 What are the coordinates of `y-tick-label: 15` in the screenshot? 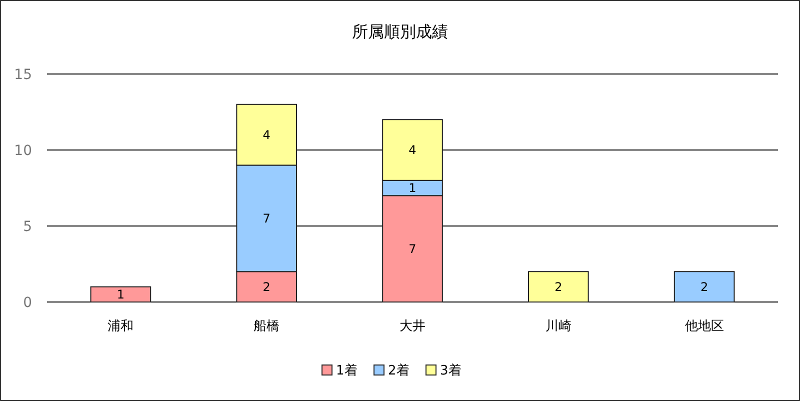 It's located at (23, 74).